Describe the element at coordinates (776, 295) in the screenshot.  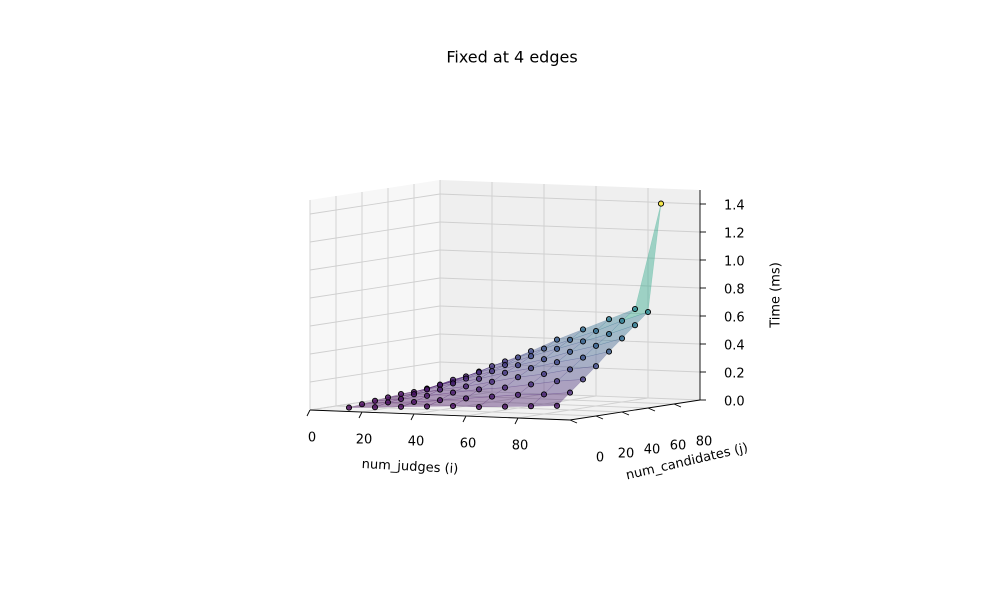
I see `z-axis-label: Time (ms)` at that location.